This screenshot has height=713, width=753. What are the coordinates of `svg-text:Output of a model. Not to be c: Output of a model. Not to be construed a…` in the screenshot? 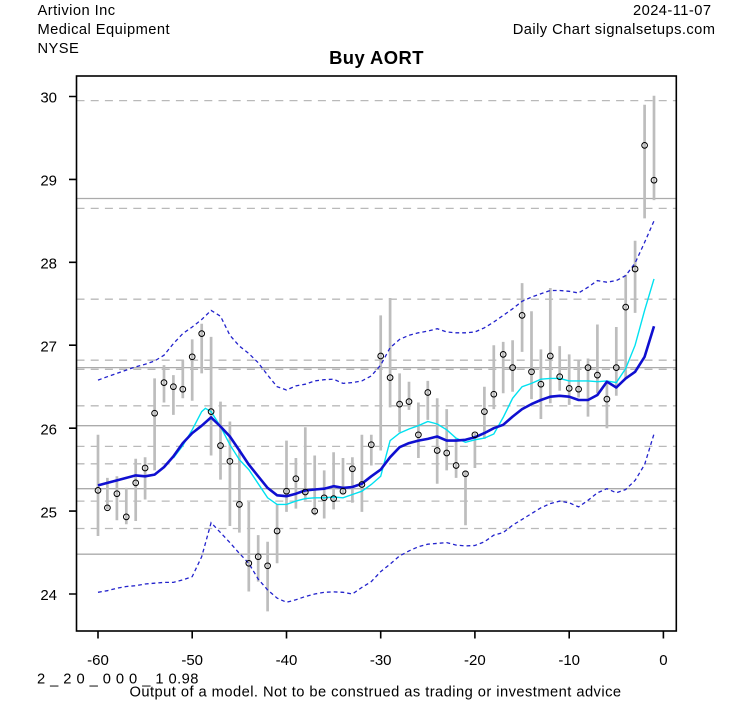 It's located at (376, 693).